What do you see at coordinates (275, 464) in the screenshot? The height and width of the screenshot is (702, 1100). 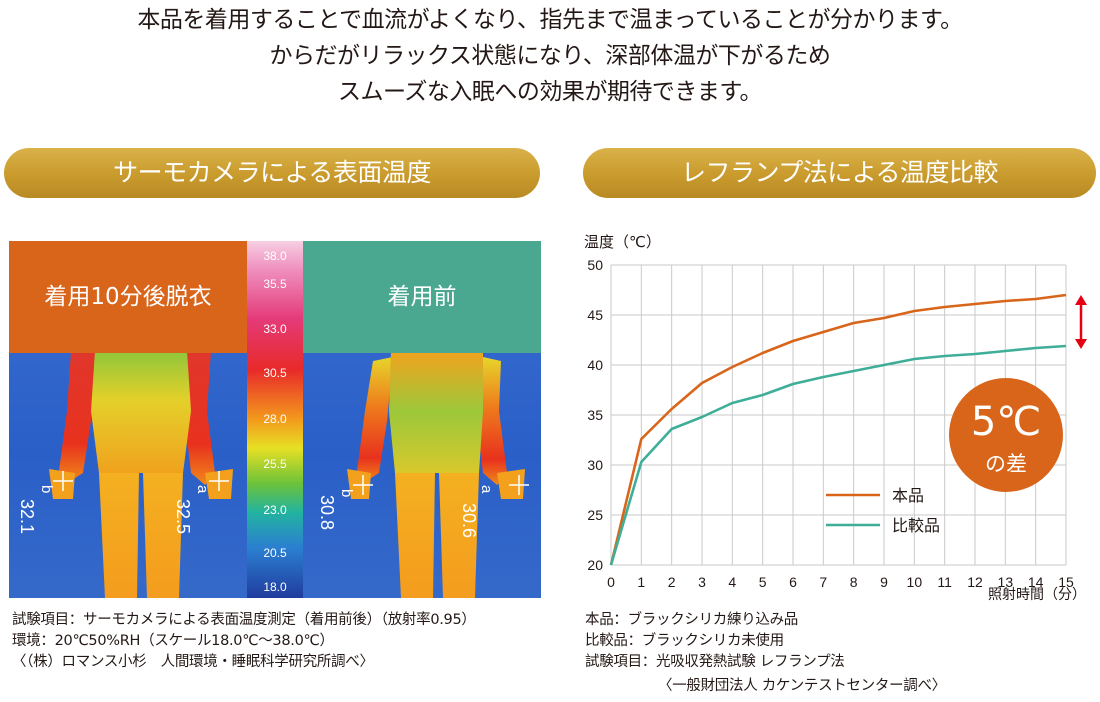 I see `scale-label: 25.5` at bounding box center [275, 464].